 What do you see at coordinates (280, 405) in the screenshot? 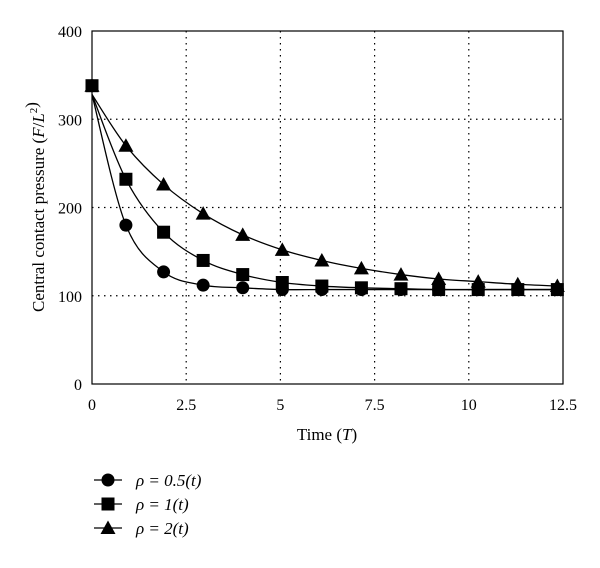
I see `x-tick-label: 5` at bounding box center [280, 405].